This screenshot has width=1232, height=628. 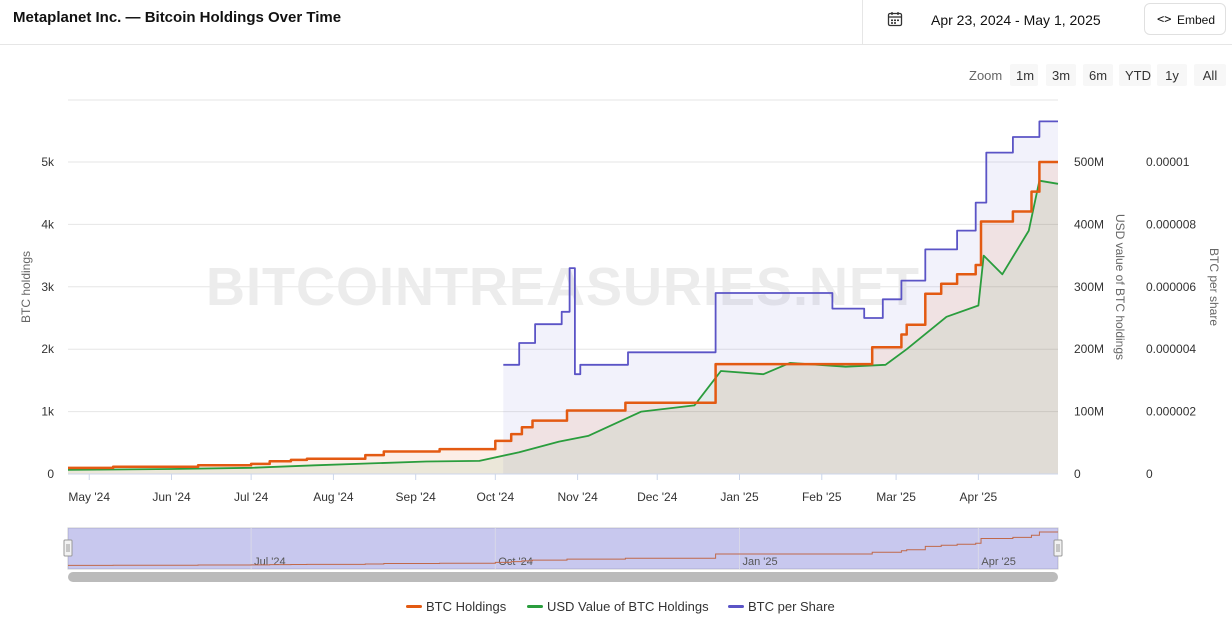 I want to click on zoom-1m-button: 1m, so click(x=1024, y=75).